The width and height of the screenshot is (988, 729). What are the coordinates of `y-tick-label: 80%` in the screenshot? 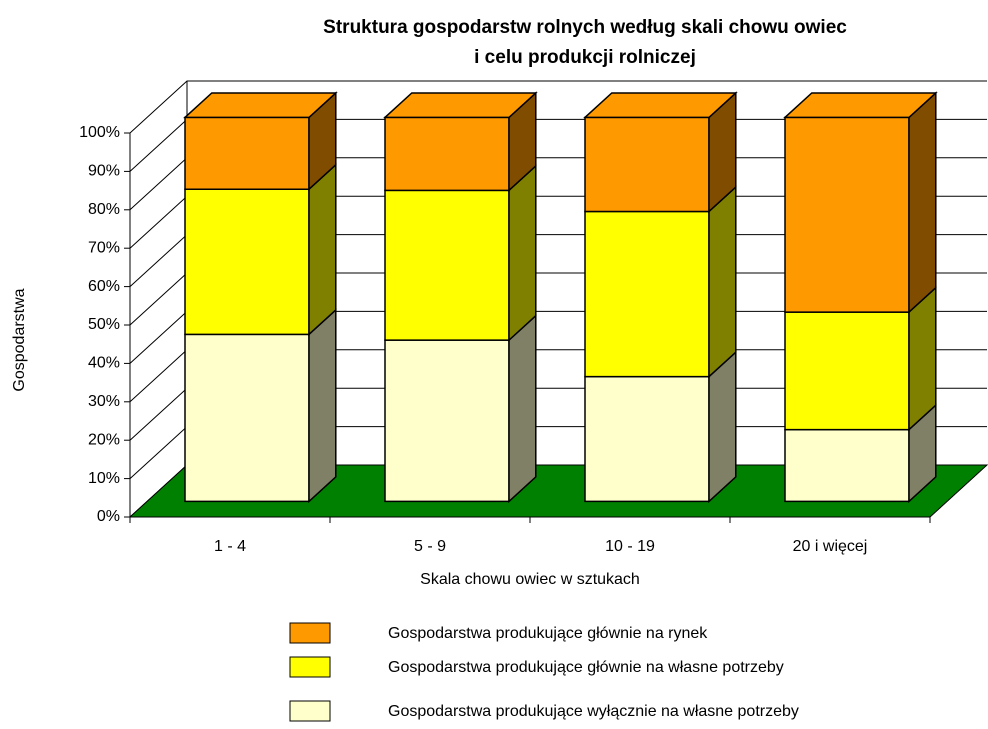 It's located at (104, 209).